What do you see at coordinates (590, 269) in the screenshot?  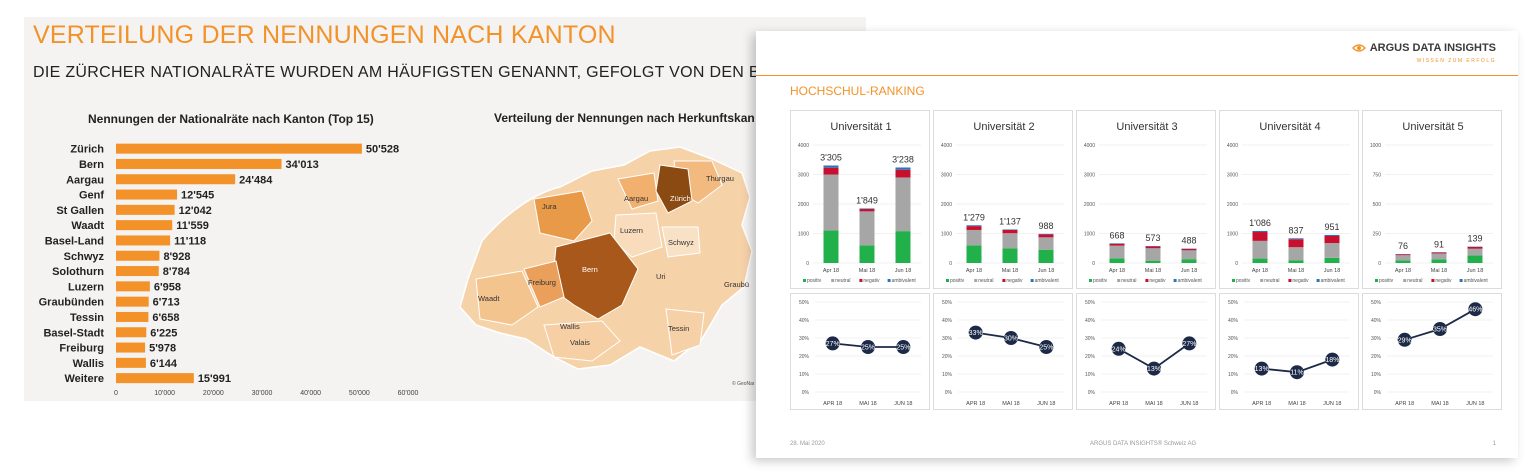 I see `map-label: Bern` at bounding box center [590, 269].